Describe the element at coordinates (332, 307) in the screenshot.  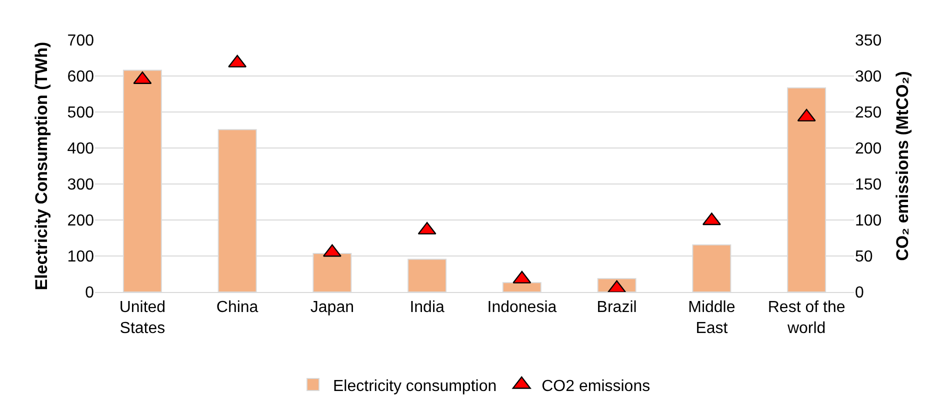
I see `x-tick-label: Japan` at that location.